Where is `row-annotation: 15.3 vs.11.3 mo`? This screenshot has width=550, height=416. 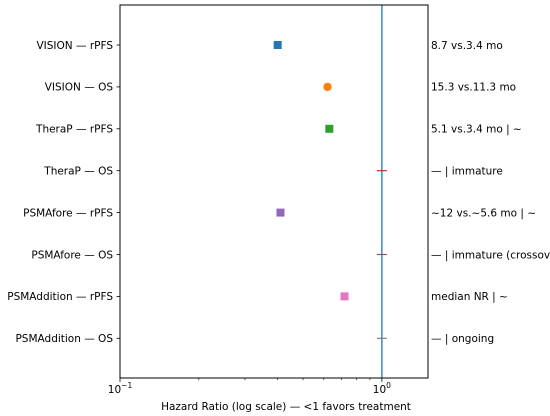
row-annotation: 15.3 vs.11.3 mo is located at coordinates (473, 88).